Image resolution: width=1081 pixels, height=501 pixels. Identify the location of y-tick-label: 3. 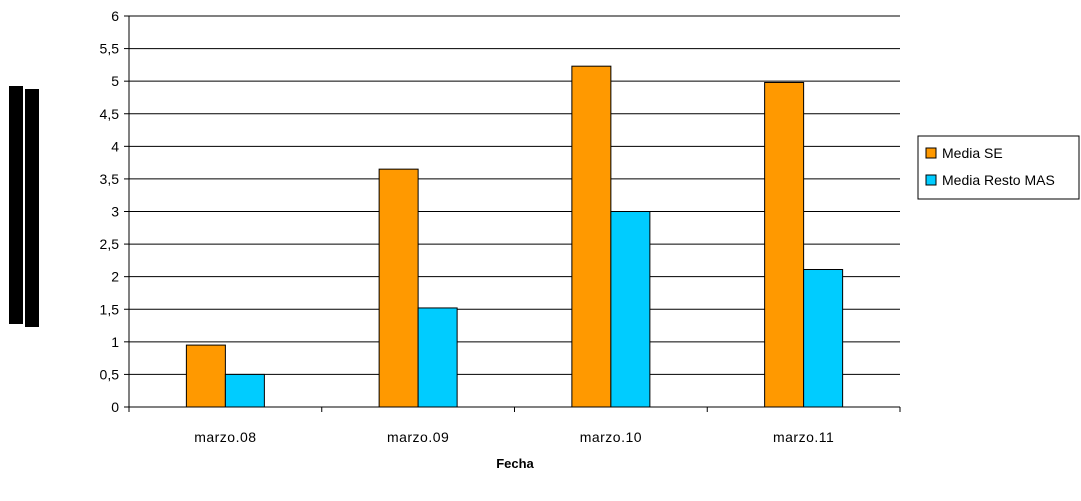
(115, 212).